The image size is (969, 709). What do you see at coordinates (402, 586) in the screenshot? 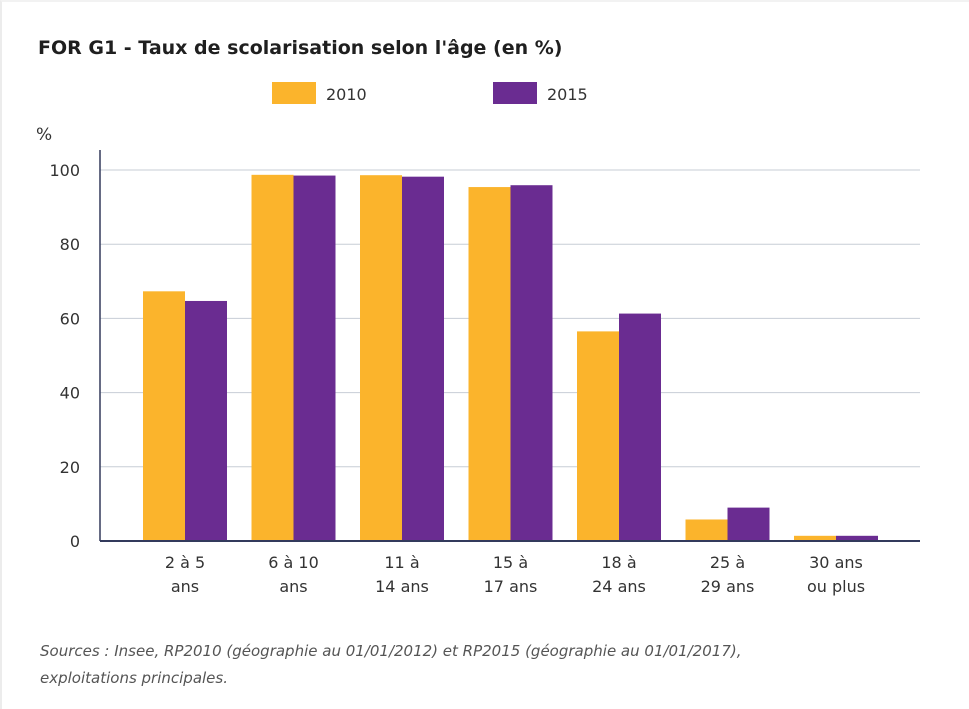
I see `x-tick-label: 14 ans` at bounding box center [402, 586].